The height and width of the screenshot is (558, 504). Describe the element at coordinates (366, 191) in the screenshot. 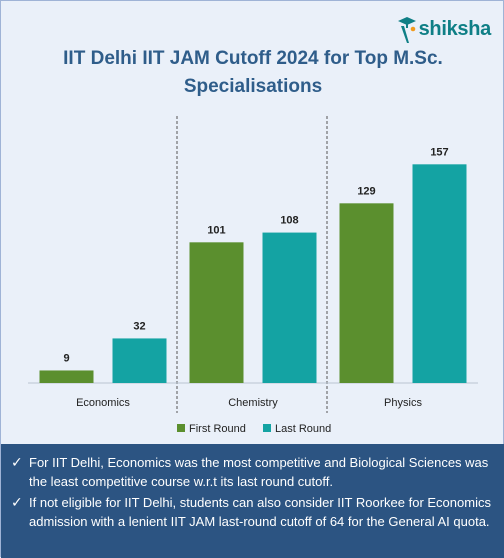

I see `data-label: 129` at that location.